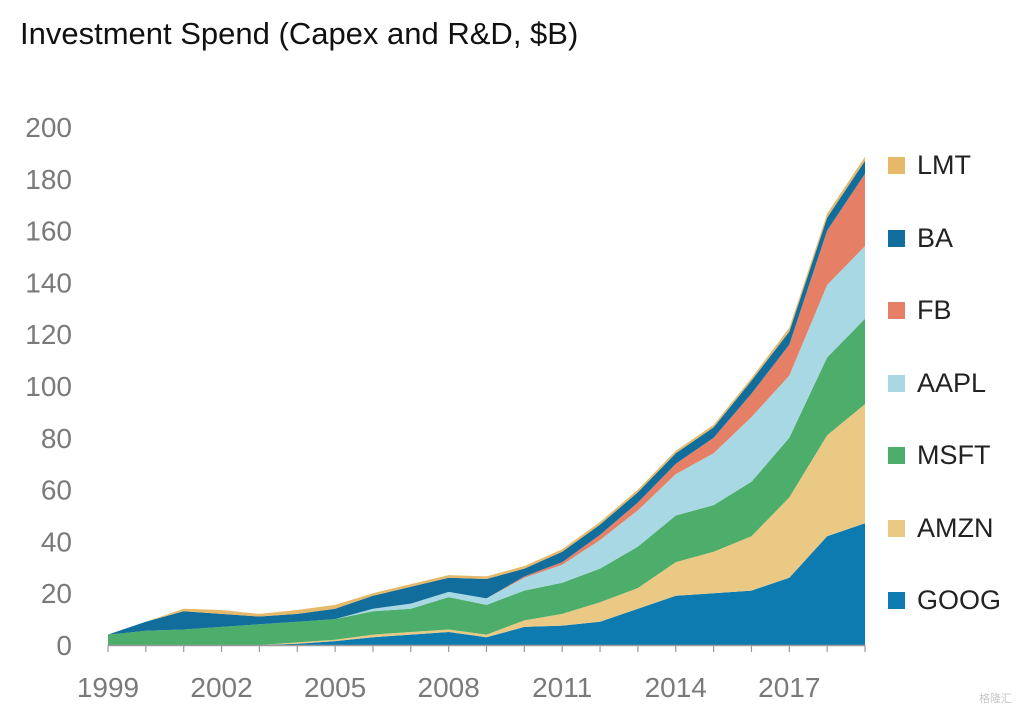 Image resolution: width=1020 pixels, height=712 pixels. What do you see at coordinates (48, 127) in the screenshot?
I see `y-tick-label: 200` at bounding box center [48, 127].